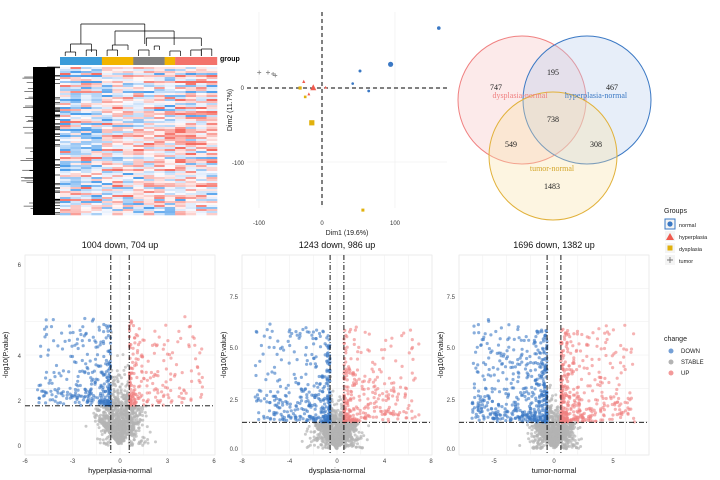 The image size is (720, 480). I want to click on venn-count-hyperplasia-tumor: 308, so click(596, 144).